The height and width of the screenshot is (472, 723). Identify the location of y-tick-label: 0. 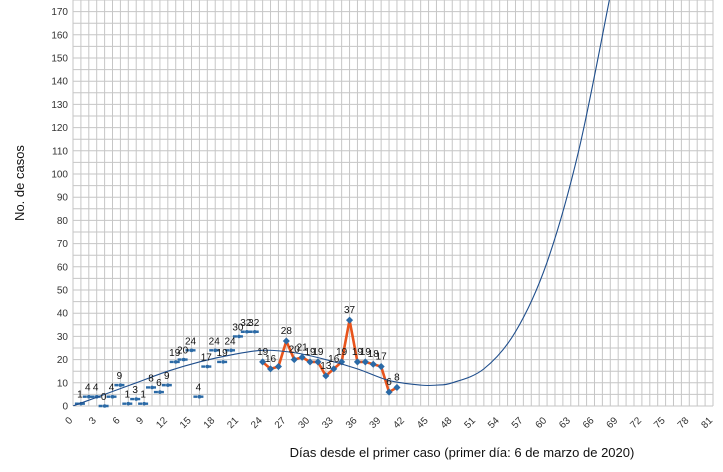
(65, 407).